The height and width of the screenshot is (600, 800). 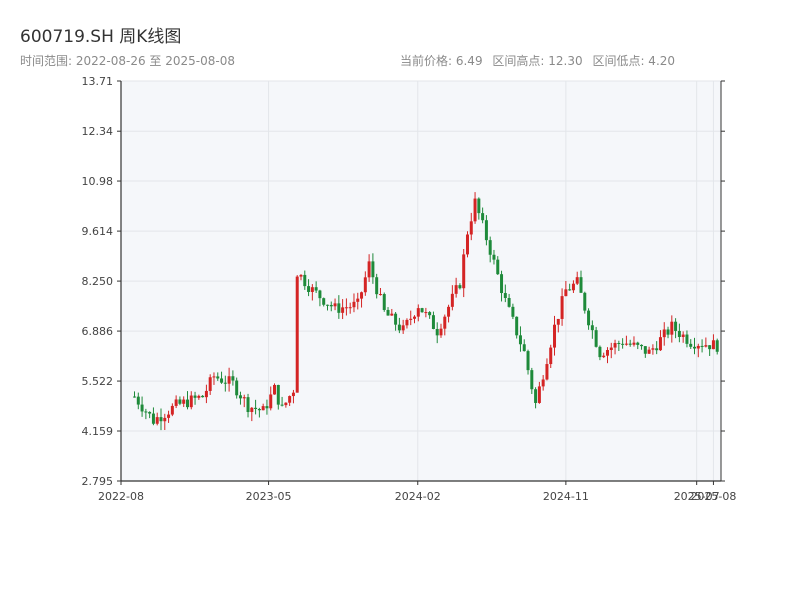 What do you see at coordinates (98, 181) in the screenshot?
I see `y-tick-label: 10.98` at bounding box center [98, 181].